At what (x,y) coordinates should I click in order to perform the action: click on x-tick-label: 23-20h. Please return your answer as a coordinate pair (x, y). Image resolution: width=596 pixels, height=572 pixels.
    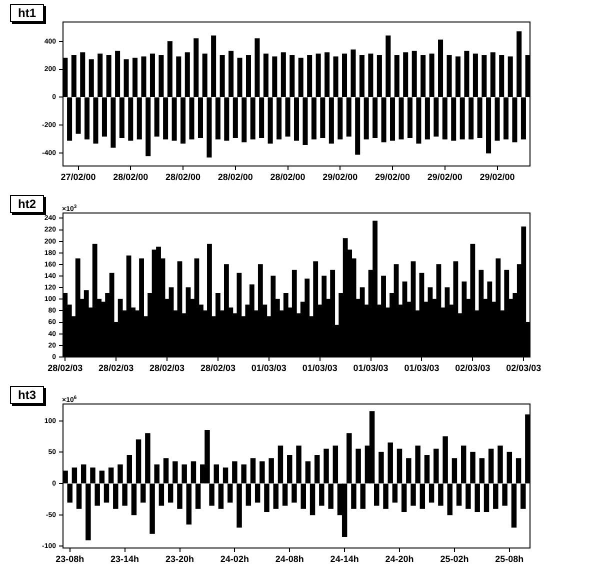
    Looking at the image, I should click on (179, 559).